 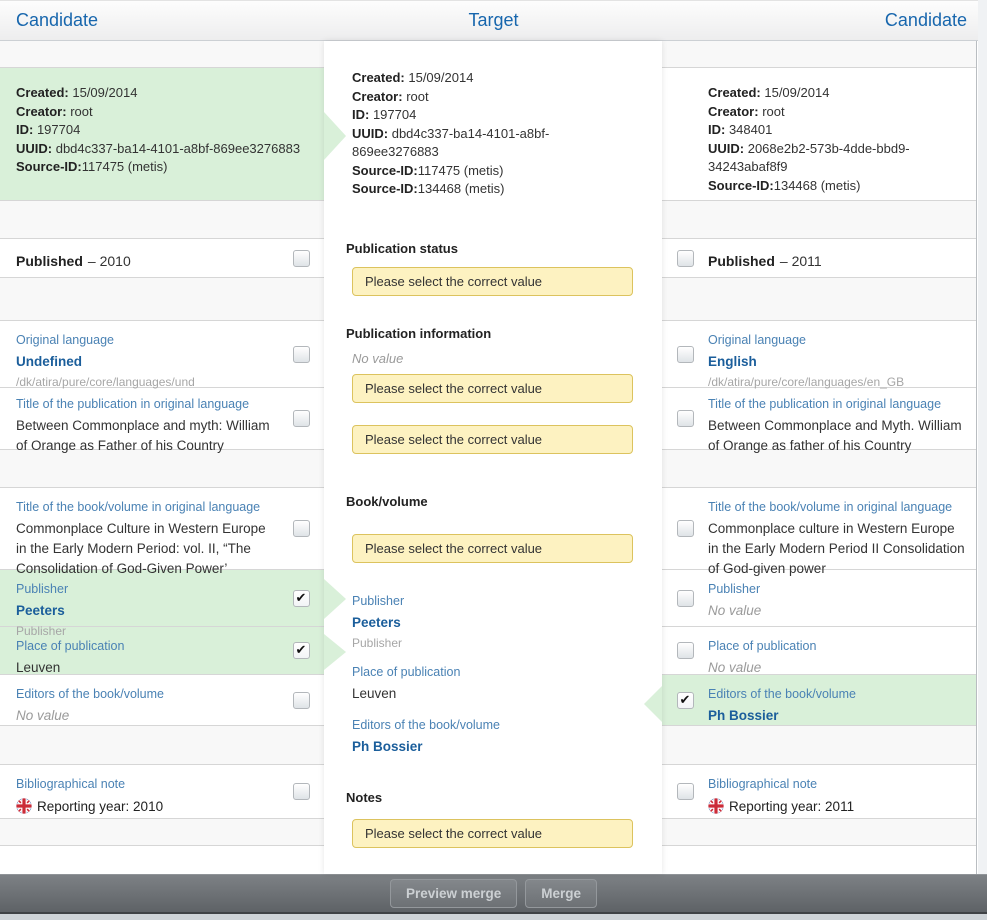 I want to click on left-published-row: Published – 2010, so click(x=162, y=258).